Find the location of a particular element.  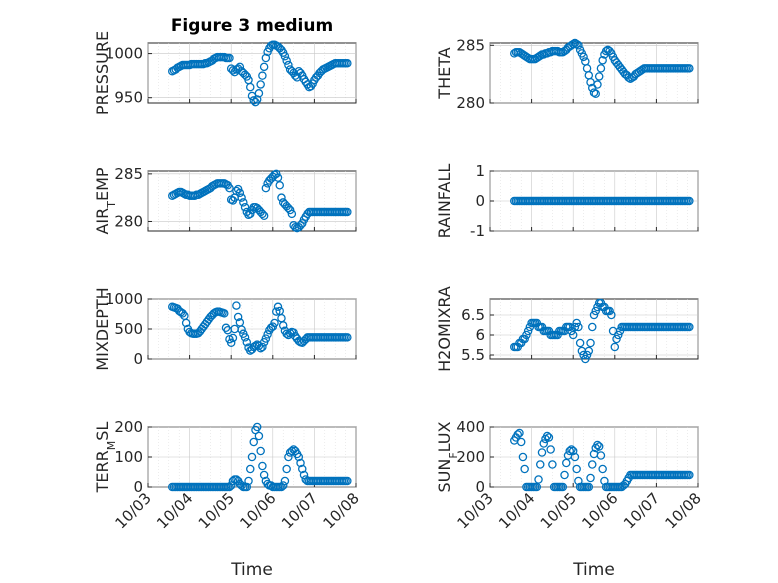

y-tick-label: 6 is located at coordinates (480, 335).